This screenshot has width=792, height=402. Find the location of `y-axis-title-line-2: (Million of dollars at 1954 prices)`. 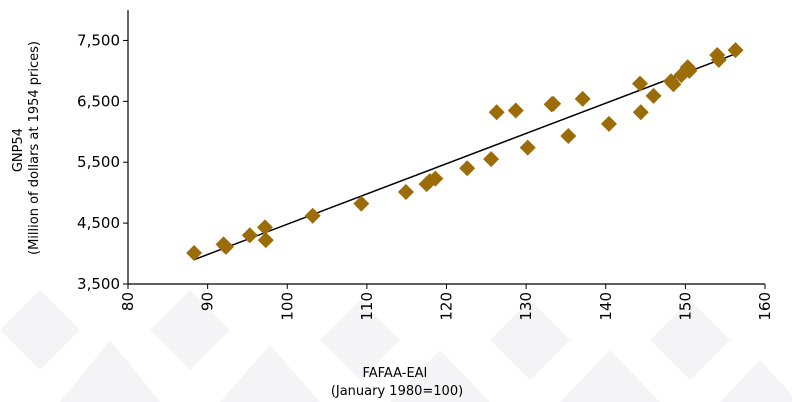

y-axis-title-line-2: (Million of dollars at 1954 prices) is located at coordinates (34, 148).